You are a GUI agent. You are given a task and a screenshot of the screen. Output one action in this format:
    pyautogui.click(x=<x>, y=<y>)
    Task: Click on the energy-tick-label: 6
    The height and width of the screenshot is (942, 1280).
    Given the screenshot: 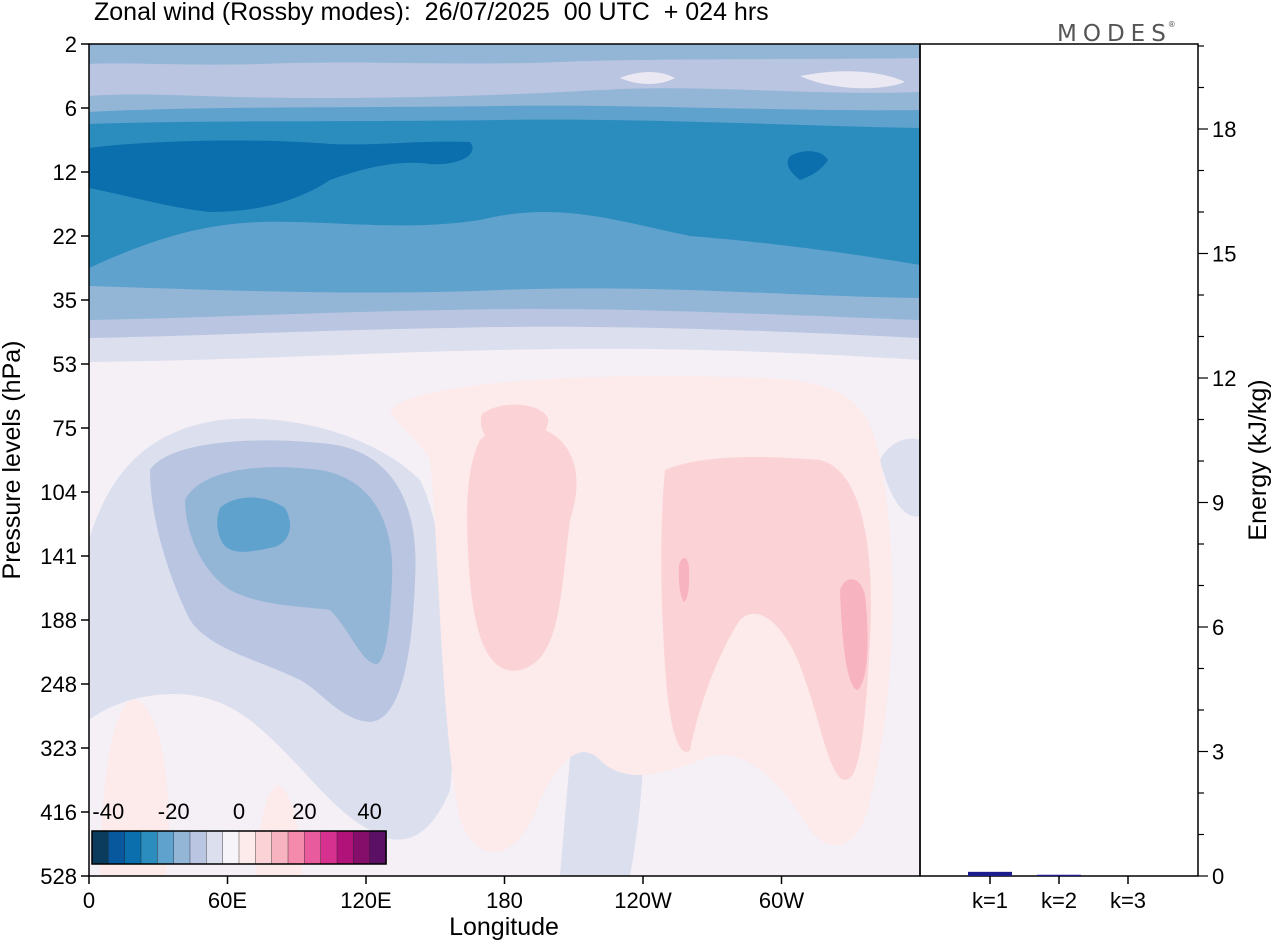 What is the action you would take?
    pyautogui.click(x=1218, y=627)
    